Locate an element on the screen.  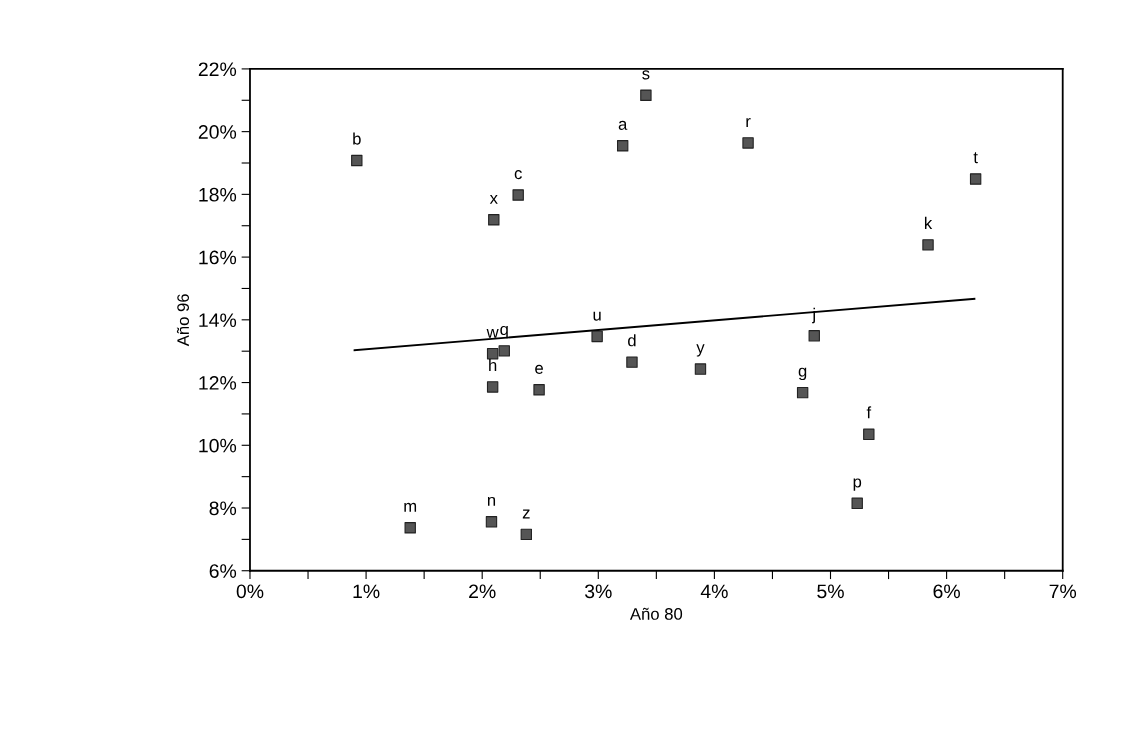
annotation: k is located at coordinates (928, 222).